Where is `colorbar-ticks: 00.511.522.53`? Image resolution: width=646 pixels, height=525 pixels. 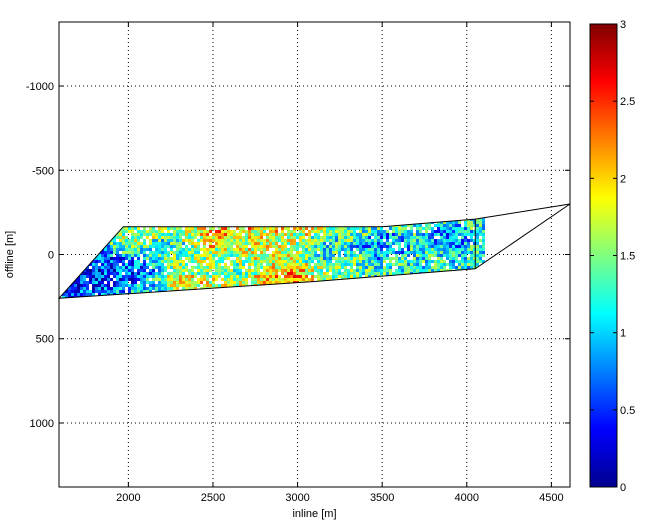
colorbar-ticks: 00.511.522.53 is located at coordinates (612, 256).